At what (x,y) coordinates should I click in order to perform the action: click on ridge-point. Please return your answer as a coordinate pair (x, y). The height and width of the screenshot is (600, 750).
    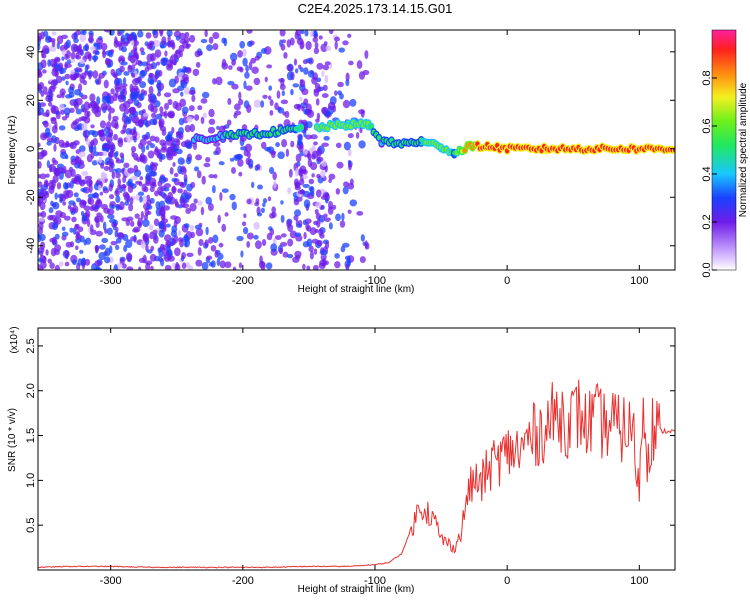
    Looking at the image, I should click on (301, 127).